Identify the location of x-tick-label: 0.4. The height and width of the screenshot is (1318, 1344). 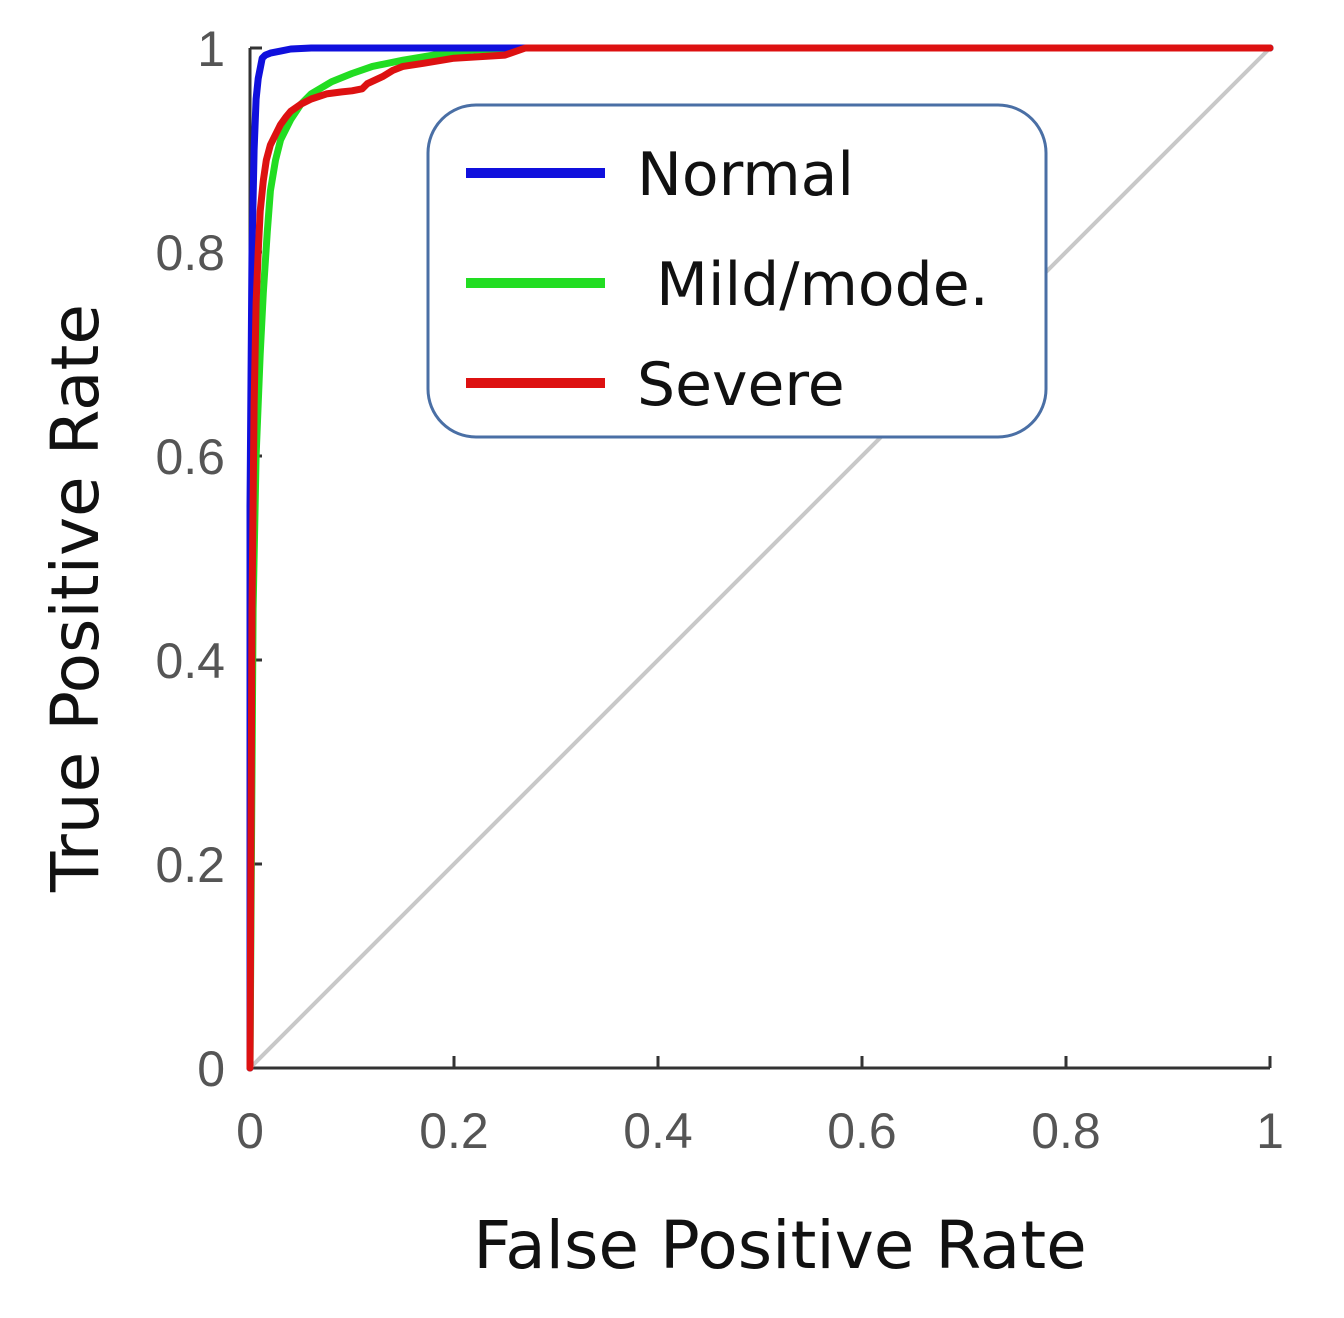
(658, 1131).